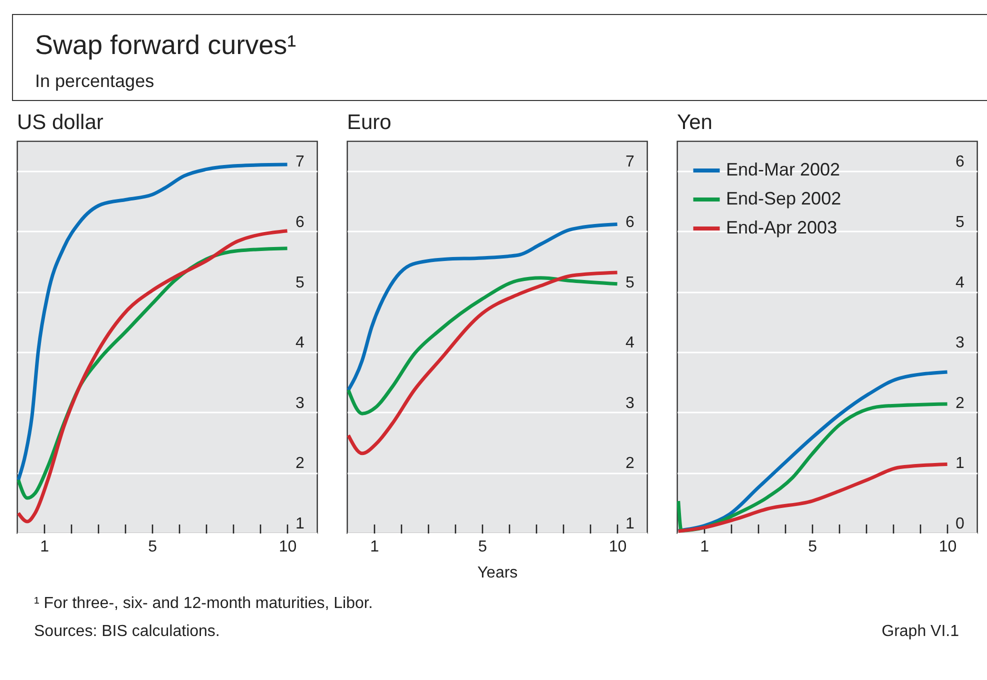 Image resolution: width=987 pixels, height=680 pixels. I want to click on legend-label: End-Mar 2002, so click(783, 170).